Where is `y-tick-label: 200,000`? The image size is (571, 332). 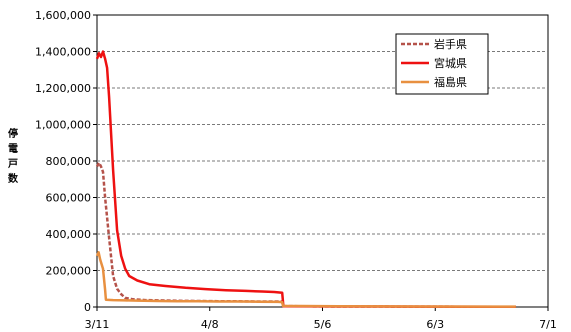
y-tick-label: 200,000 is located at coordinates (69, 271).